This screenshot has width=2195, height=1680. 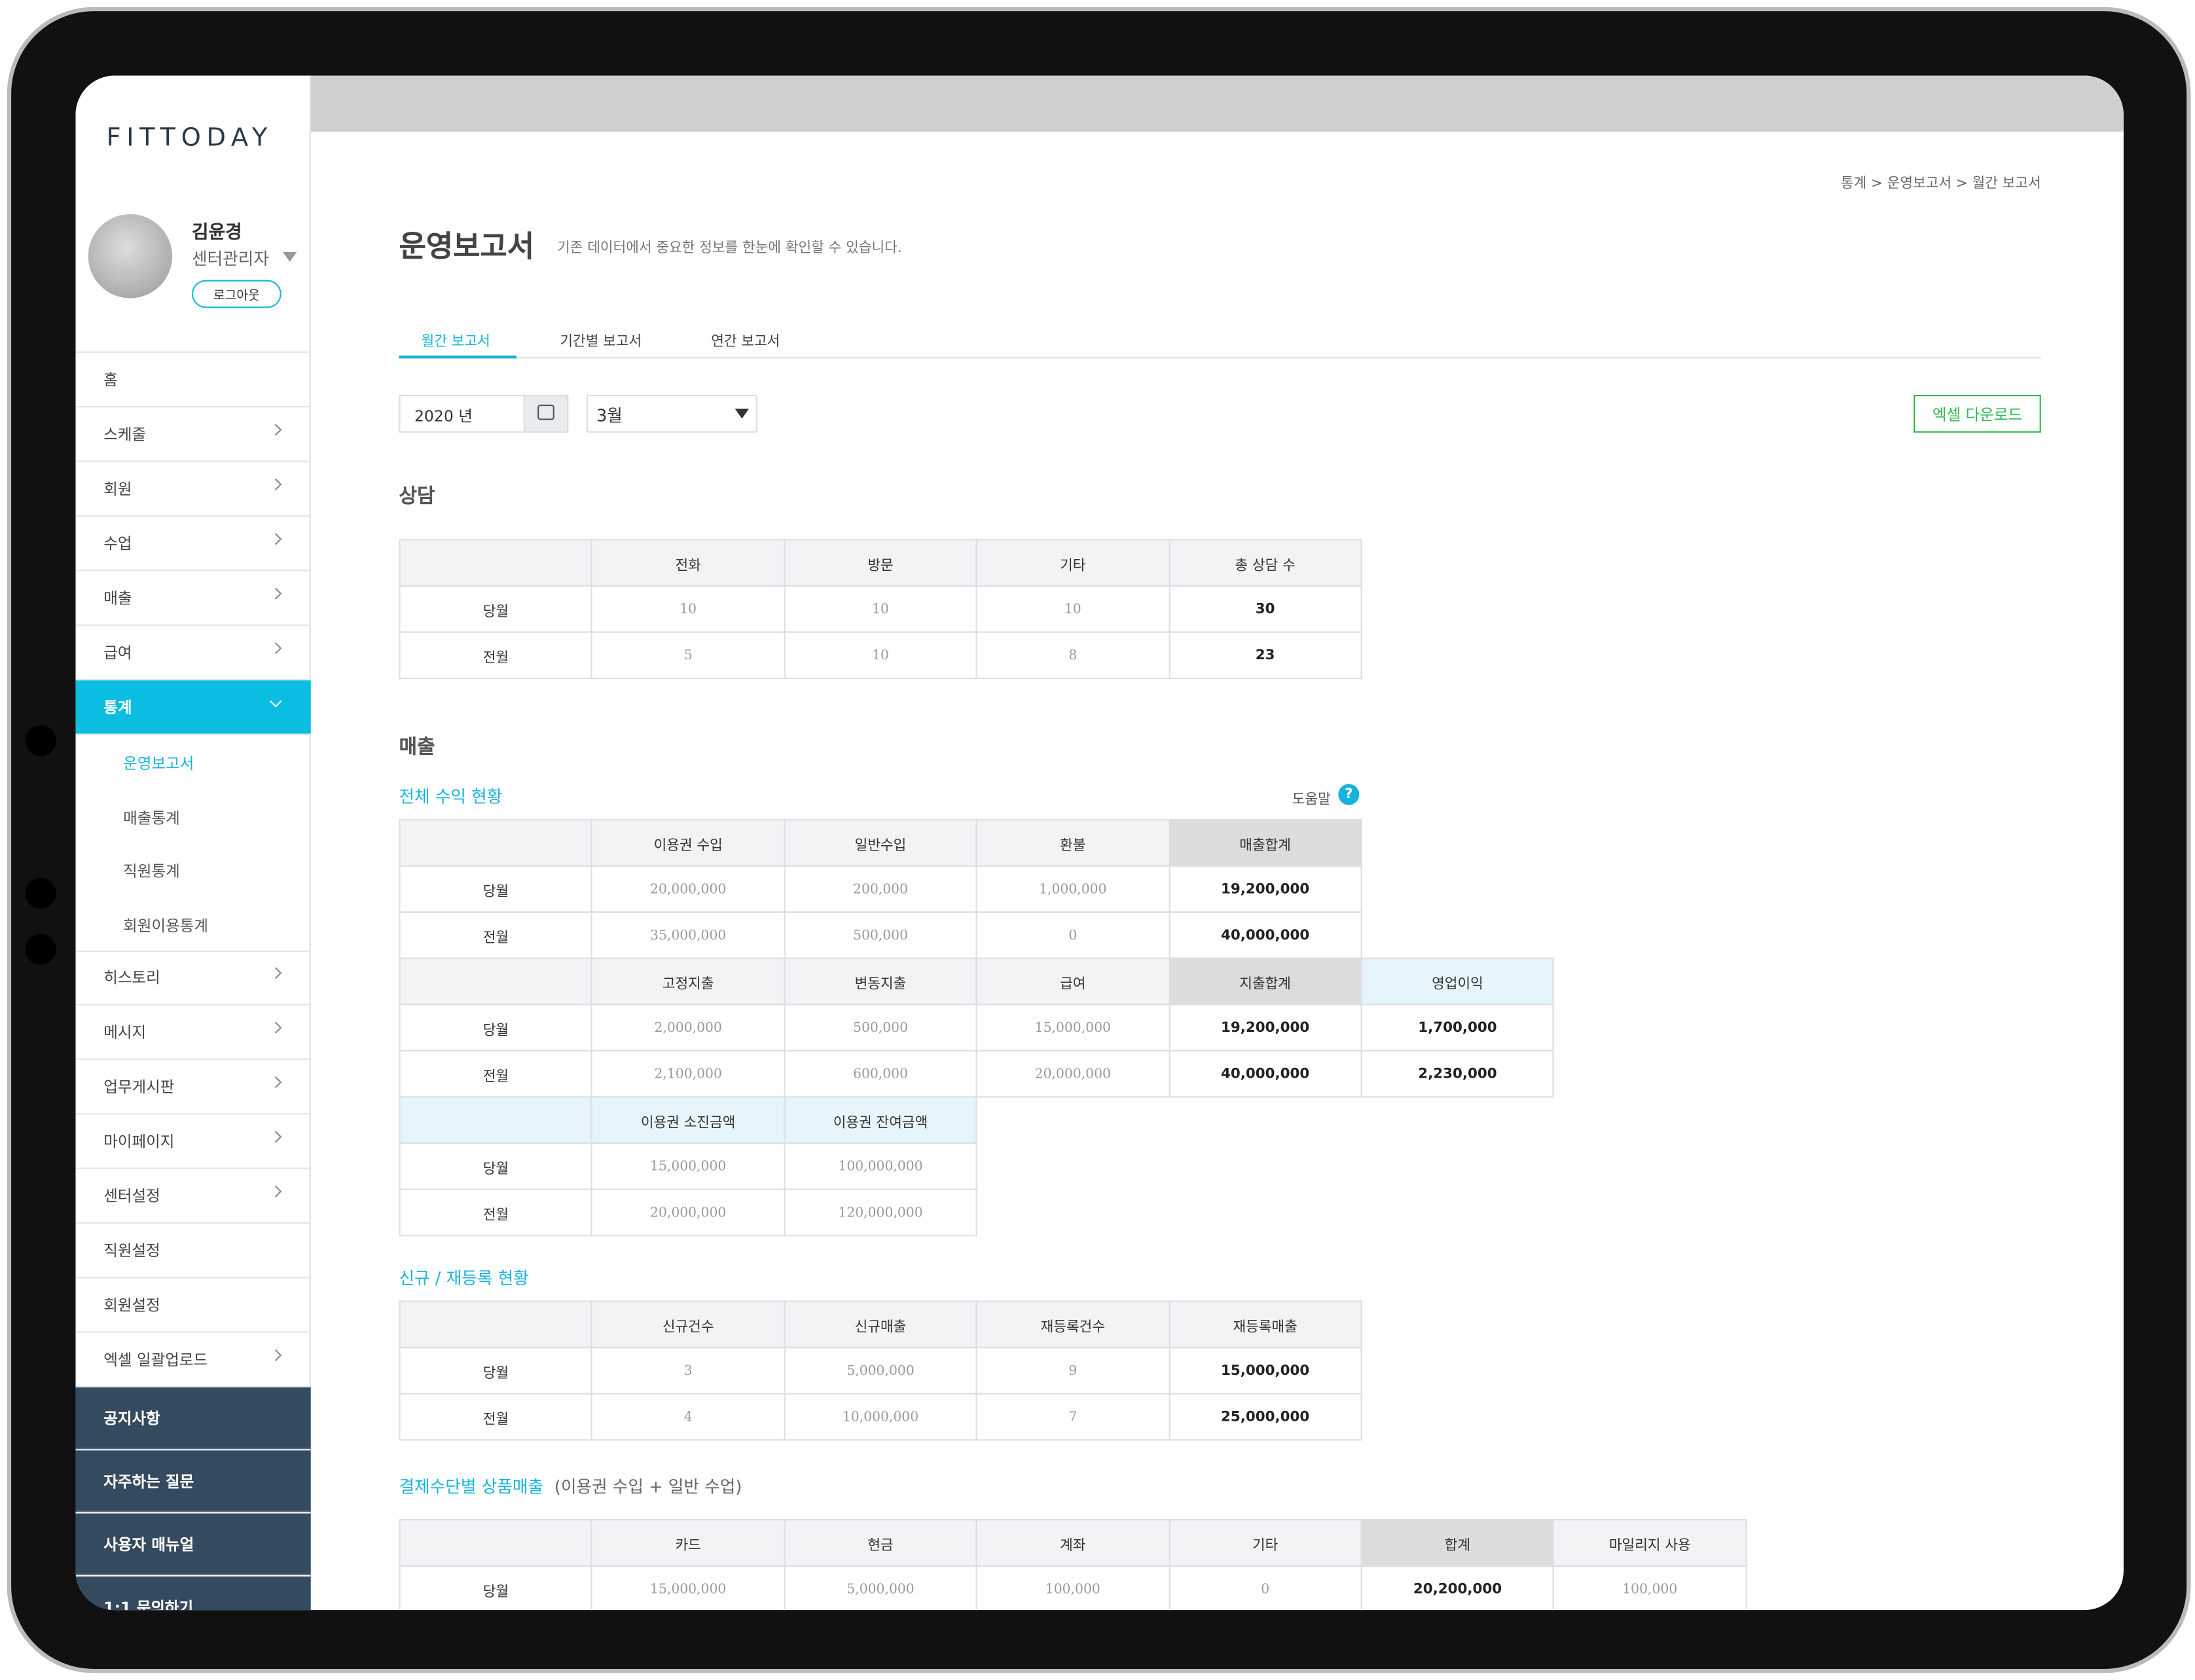 I want to click on subsection-title: 전체 수익 현황, so click(x=451, y=796).